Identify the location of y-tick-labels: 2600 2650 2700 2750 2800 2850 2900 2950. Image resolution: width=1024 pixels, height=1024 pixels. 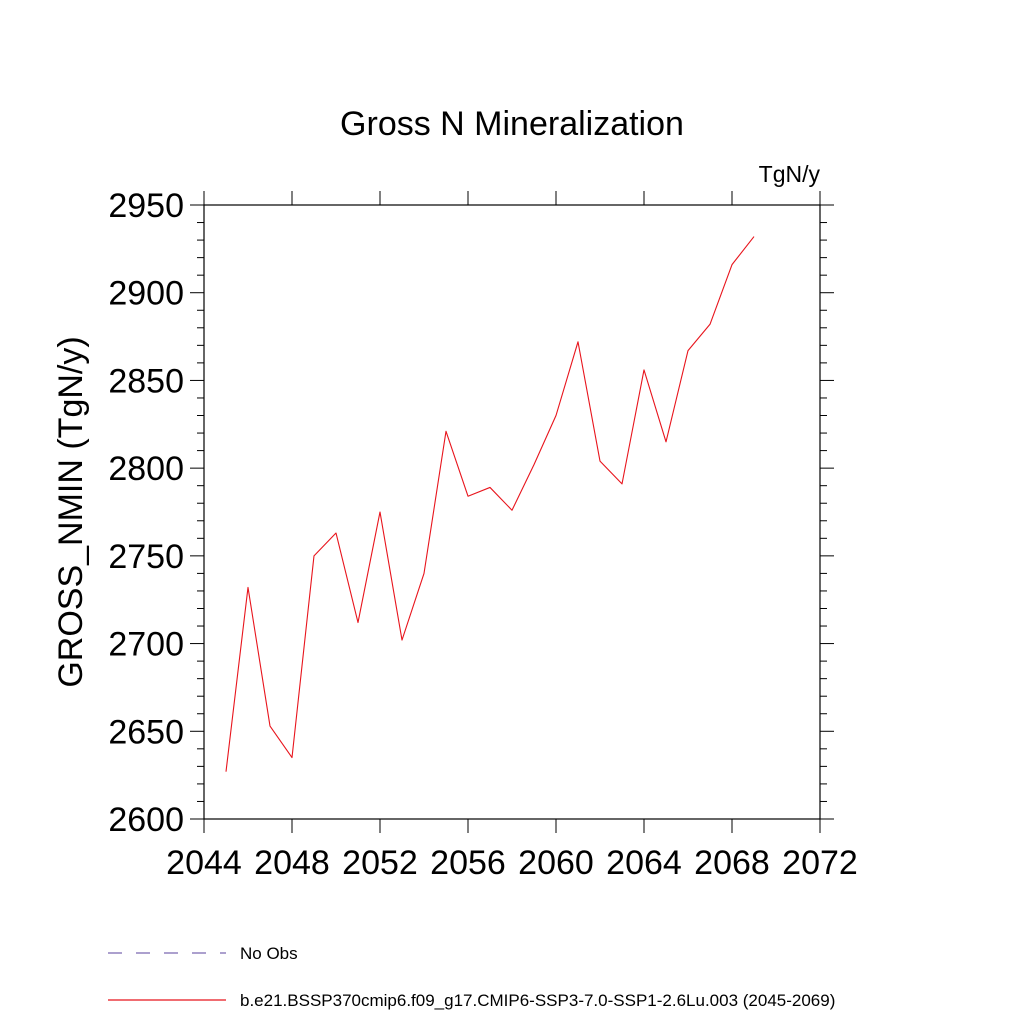
(146, 513).